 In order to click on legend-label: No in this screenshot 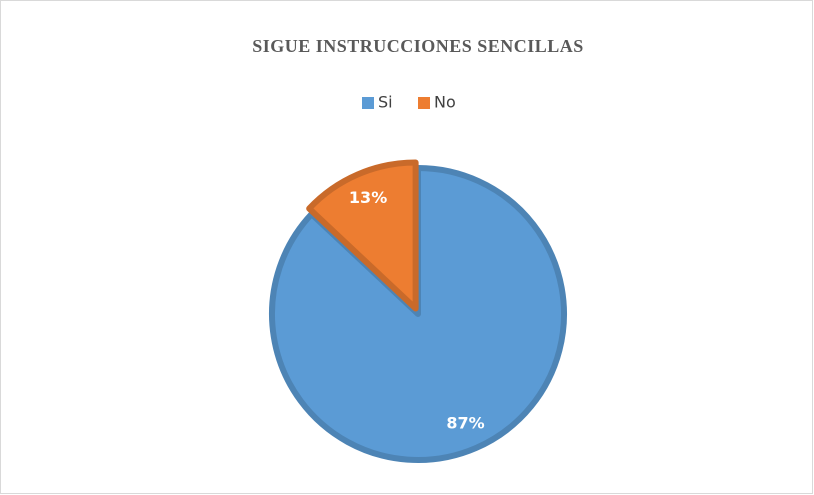, I will do `click(445, 102)`.